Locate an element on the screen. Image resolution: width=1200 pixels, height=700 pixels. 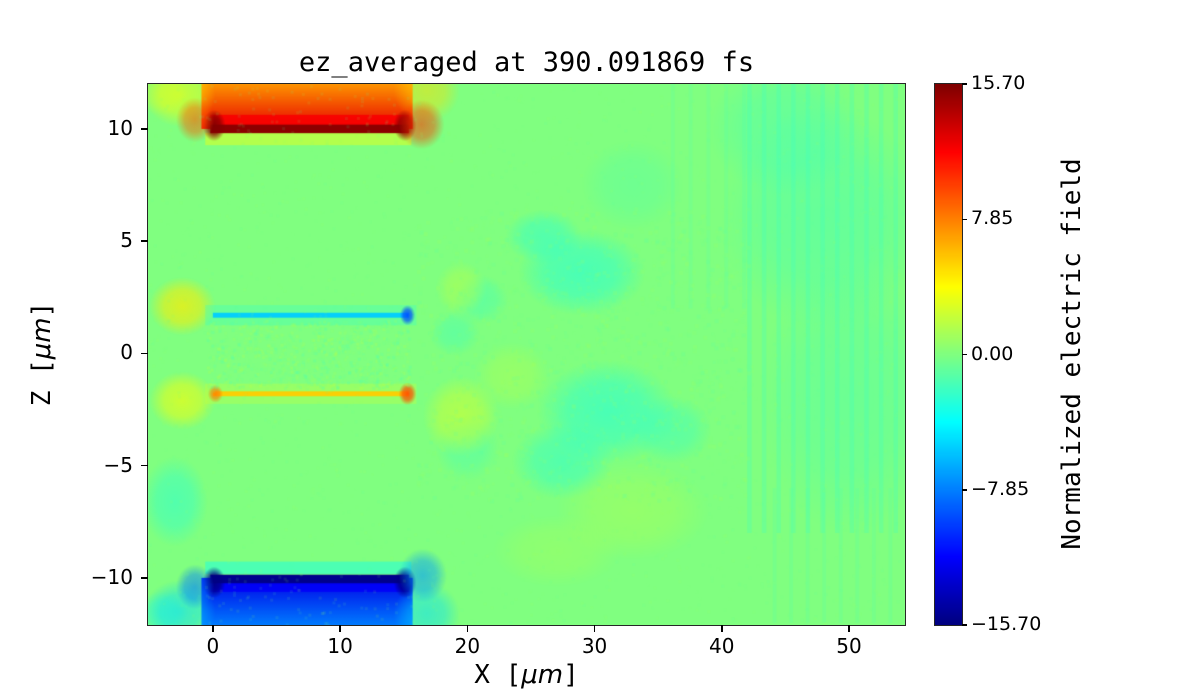
y-tick-label: 10 is located at coordinates (120, 127).